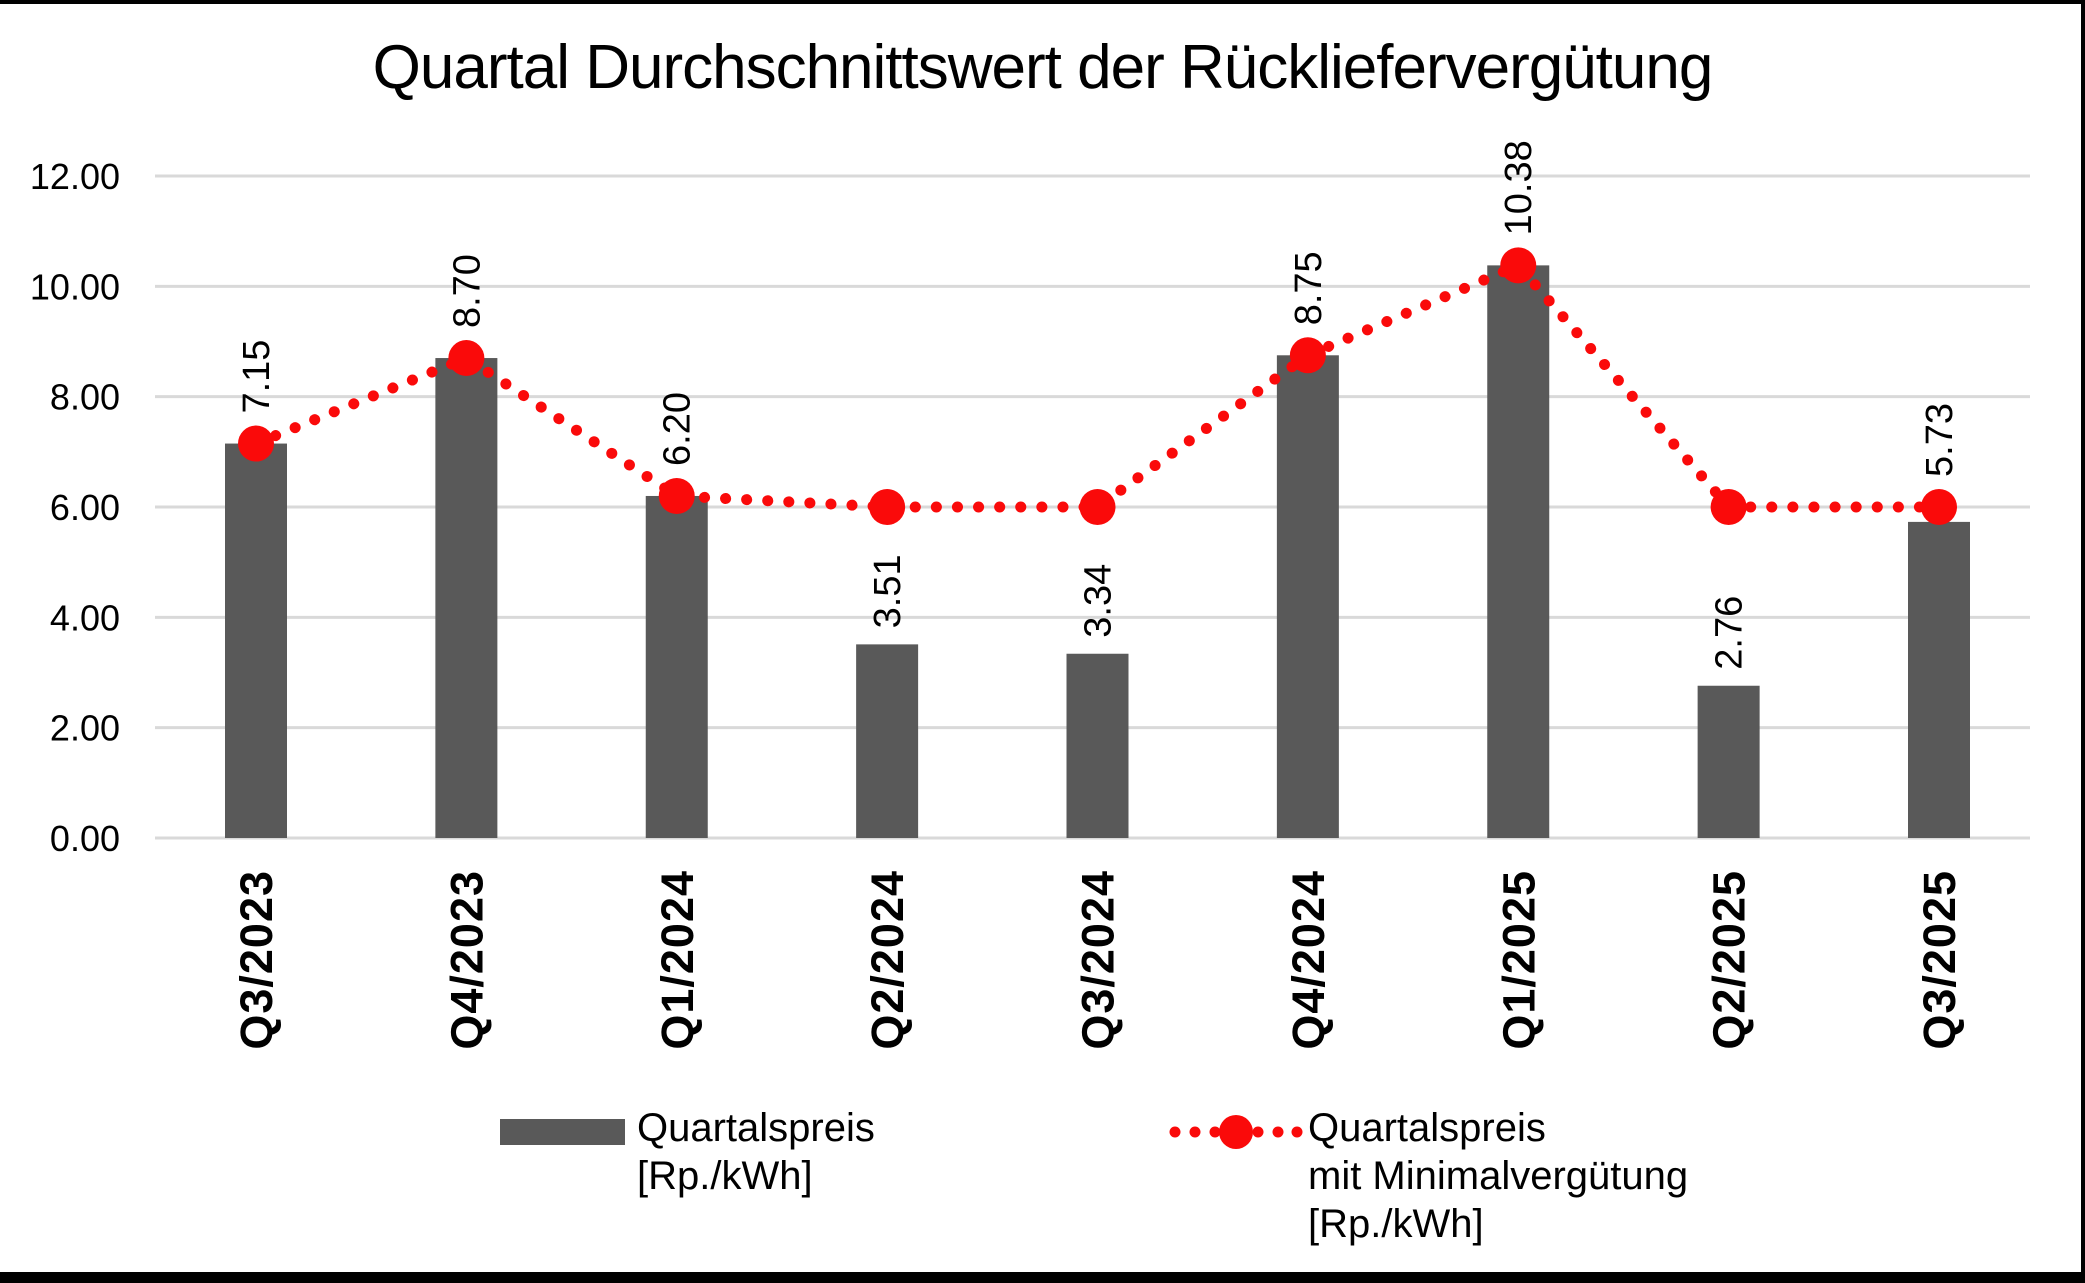 The height and width of the screenshot is (1283, 2085). I want to click on legend-marker-icon, so click(1236, 1132).